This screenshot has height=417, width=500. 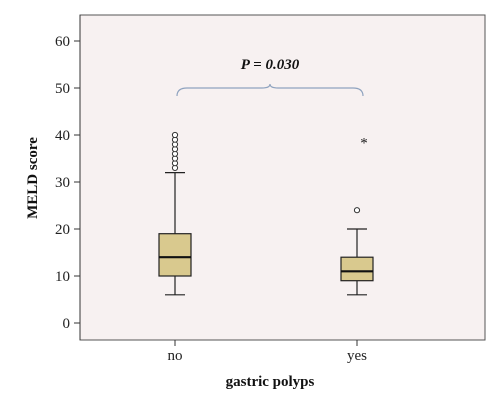 What do you see at coordinates (67, 324) in the screenshot?
I see `y-tick-label: 0` at bounding box center [67, 324].